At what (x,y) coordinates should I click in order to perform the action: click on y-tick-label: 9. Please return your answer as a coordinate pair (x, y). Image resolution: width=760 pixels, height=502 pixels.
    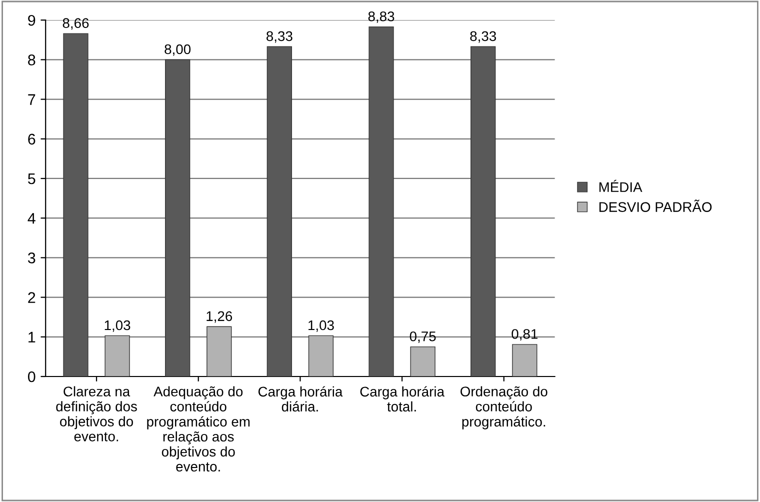
    Looking at the image, I should click on (32, 20).